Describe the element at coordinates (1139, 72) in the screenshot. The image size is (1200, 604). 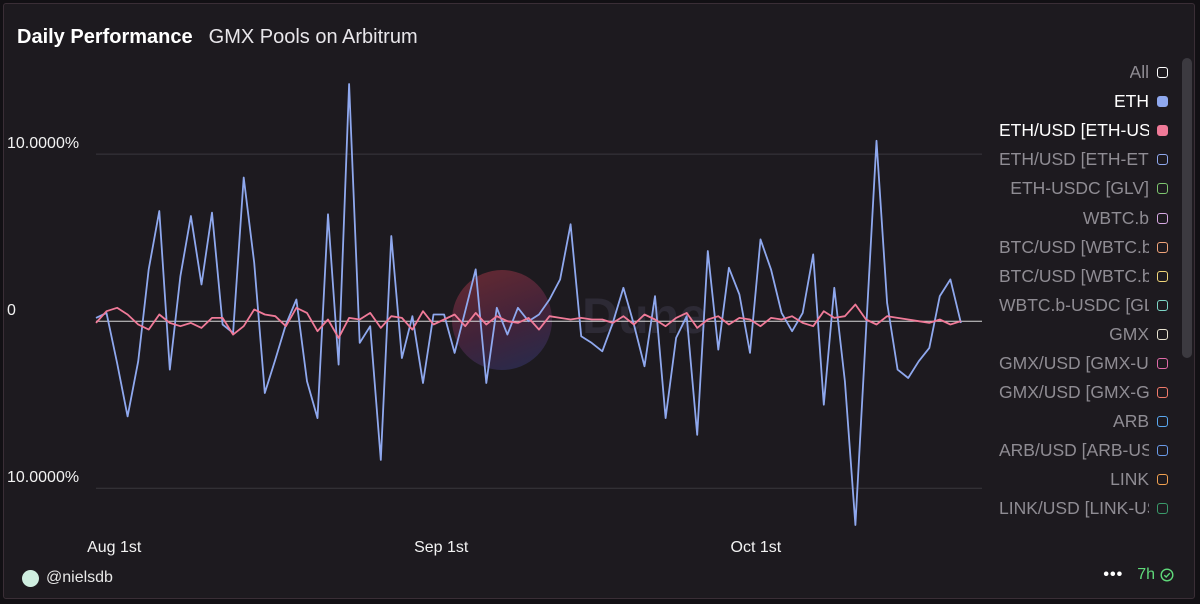
I see `legend-label: All` at that location.